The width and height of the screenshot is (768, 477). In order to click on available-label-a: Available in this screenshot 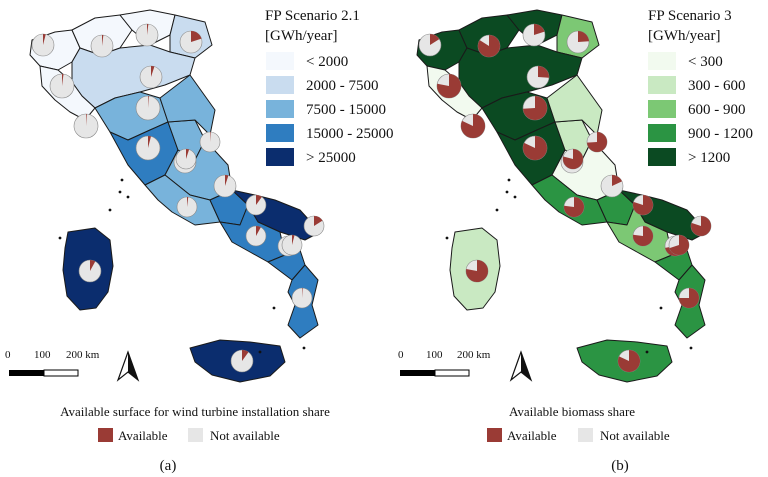, I will do `click(143, 435)`.